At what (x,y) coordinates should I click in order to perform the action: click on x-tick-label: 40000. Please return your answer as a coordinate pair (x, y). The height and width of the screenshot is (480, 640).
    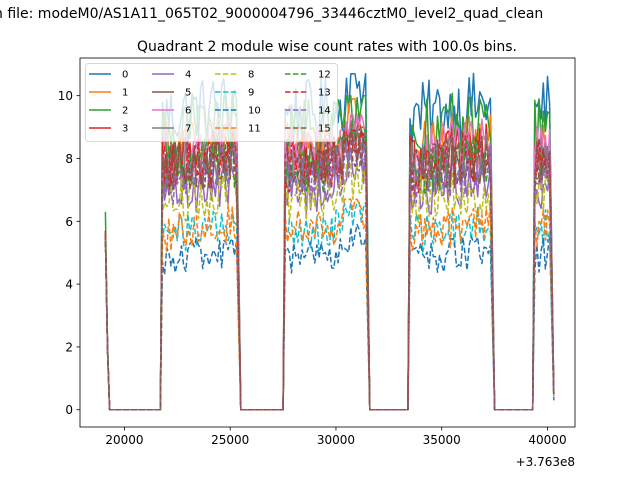
    Looking at the image, I should click on (547, 440).